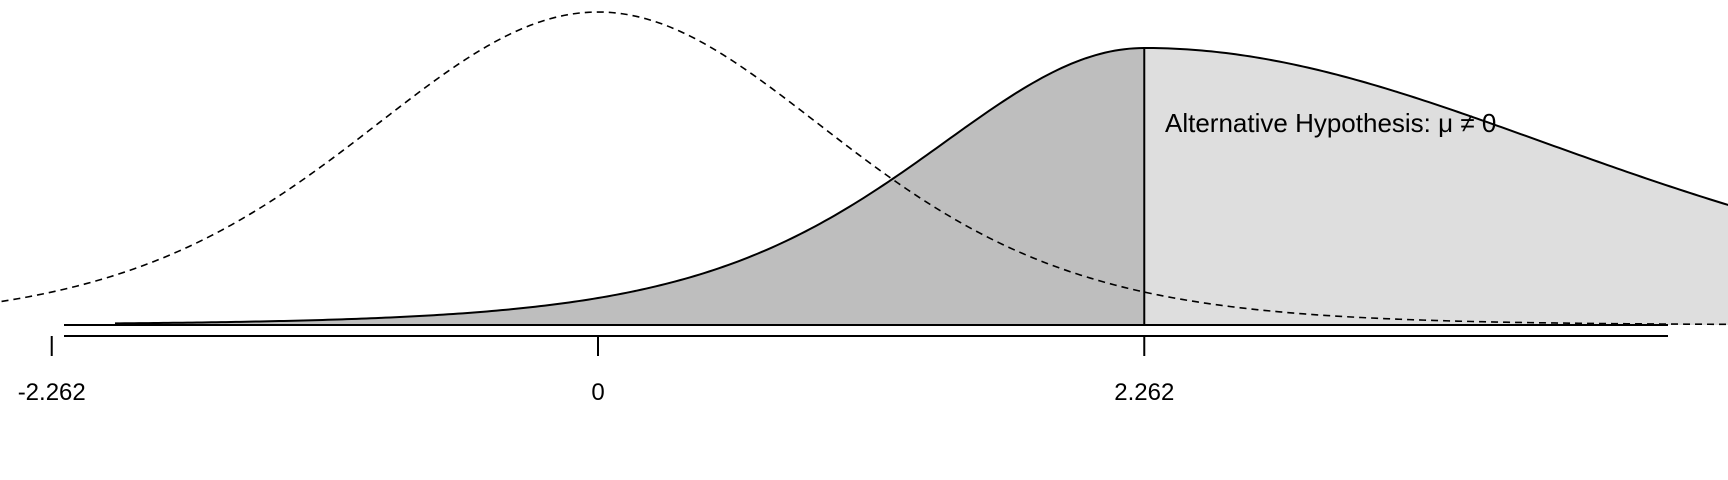  Describe the element at coordinates (1330, 123) in the screenshot. I see `alternative-hypothesis-annotation: Alternative Hypothesis: μ ≠ 0` at that location.